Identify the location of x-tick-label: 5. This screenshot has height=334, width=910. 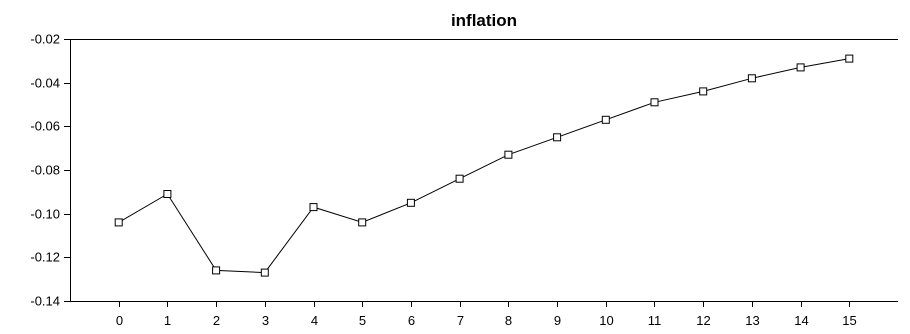
(362, 320).